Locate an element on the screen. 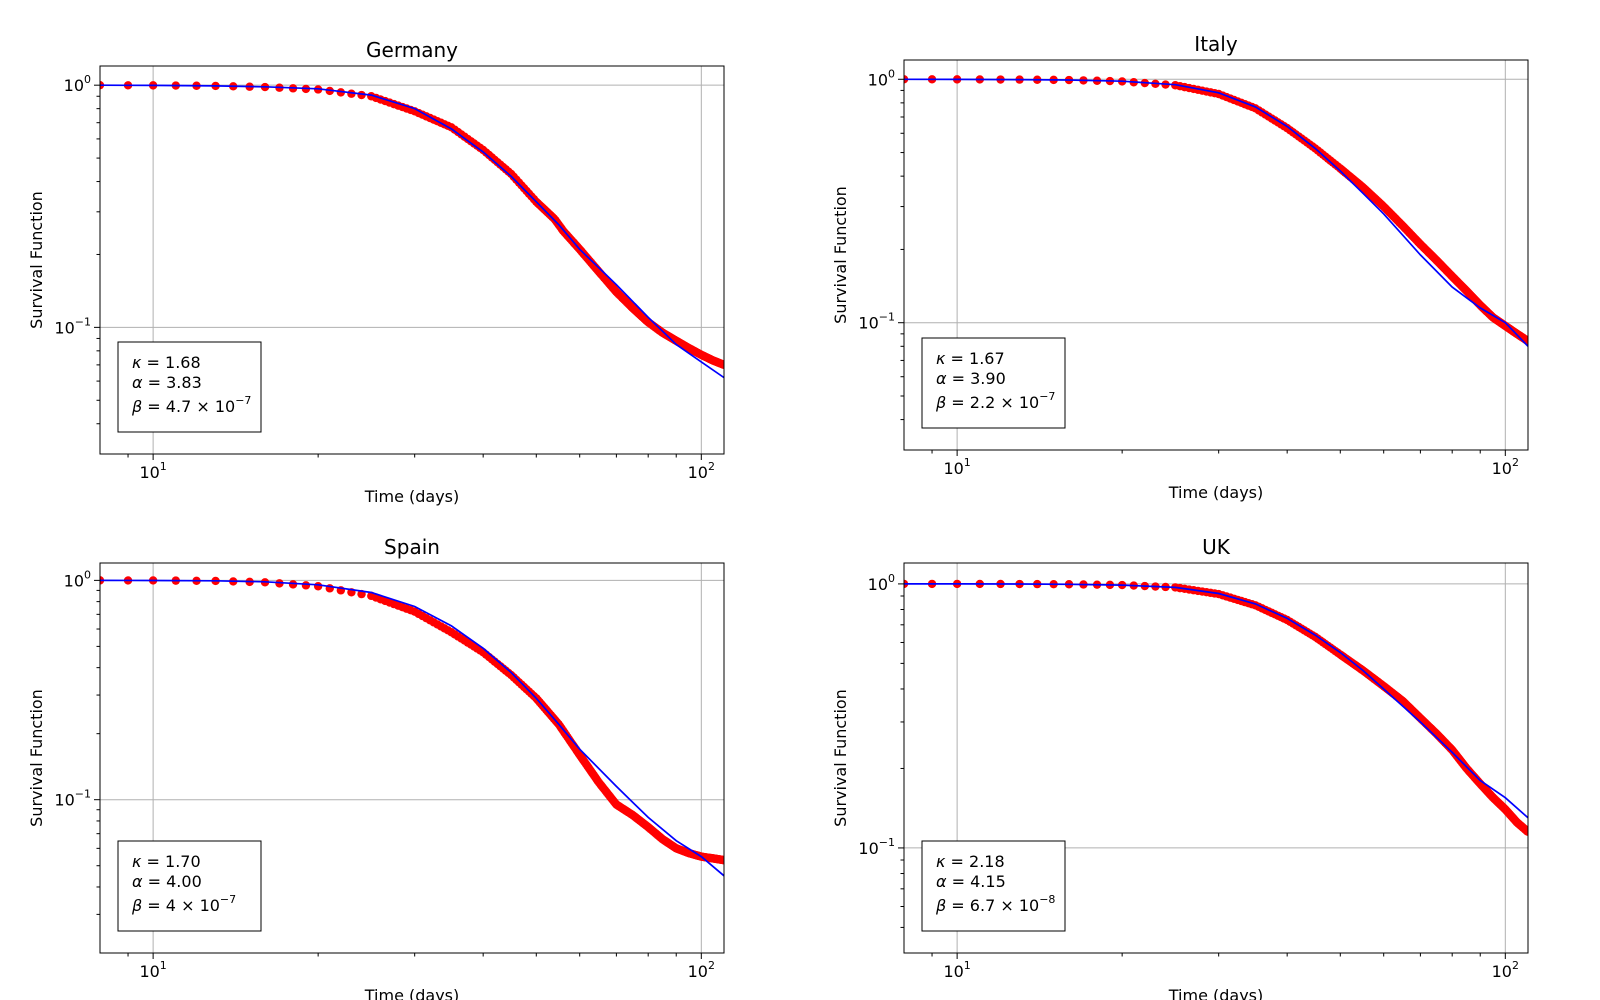  kappa-label: κ = 2.18 is located at coordinates (970, 861).